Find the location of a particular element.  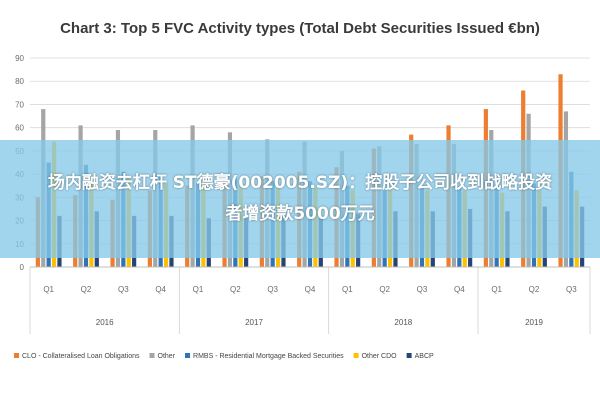

y-tick-label: 0 is located at coordinates (22, 267).